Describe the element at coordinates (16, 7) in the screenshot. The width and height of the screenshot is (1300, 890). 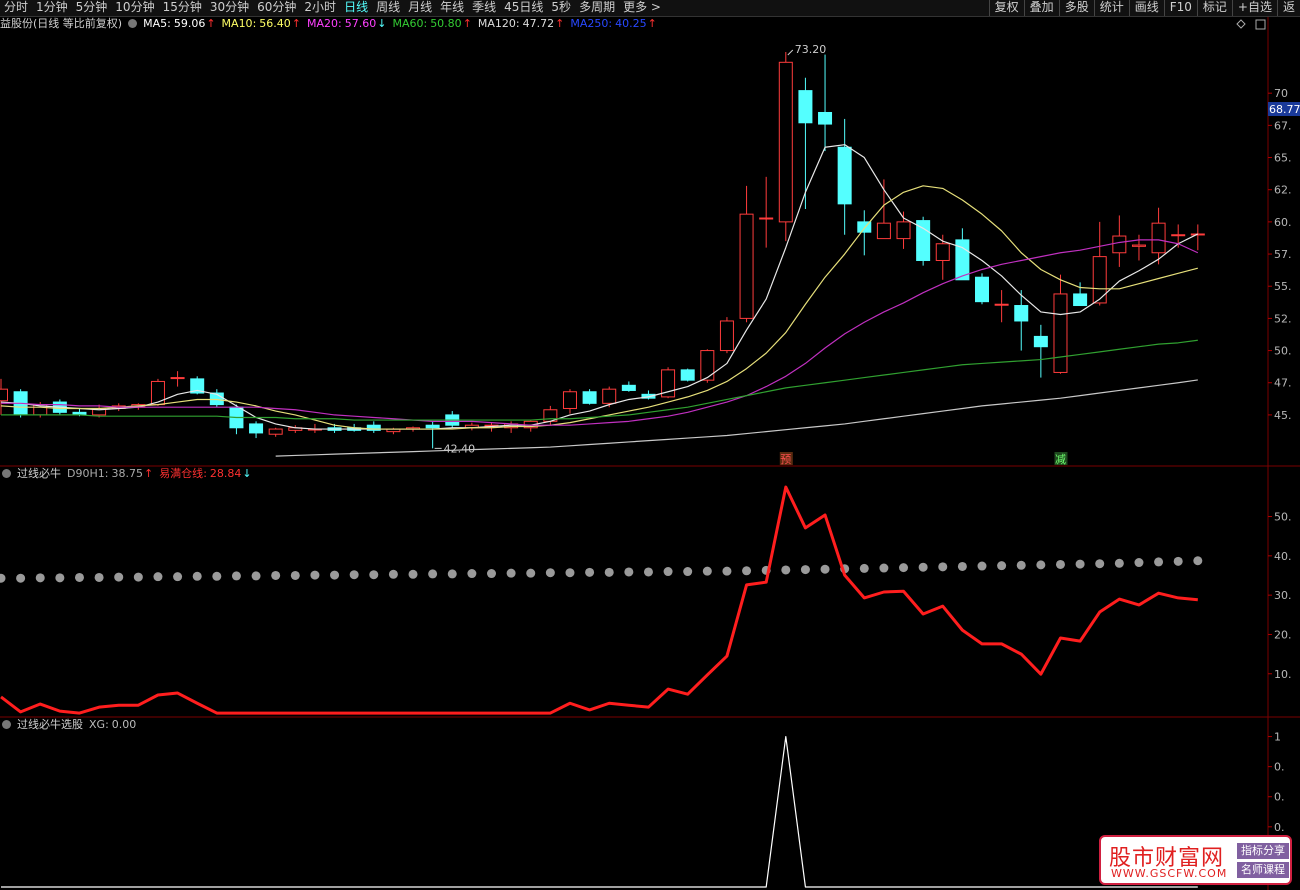
I see `period-tab: 分时` at that location.